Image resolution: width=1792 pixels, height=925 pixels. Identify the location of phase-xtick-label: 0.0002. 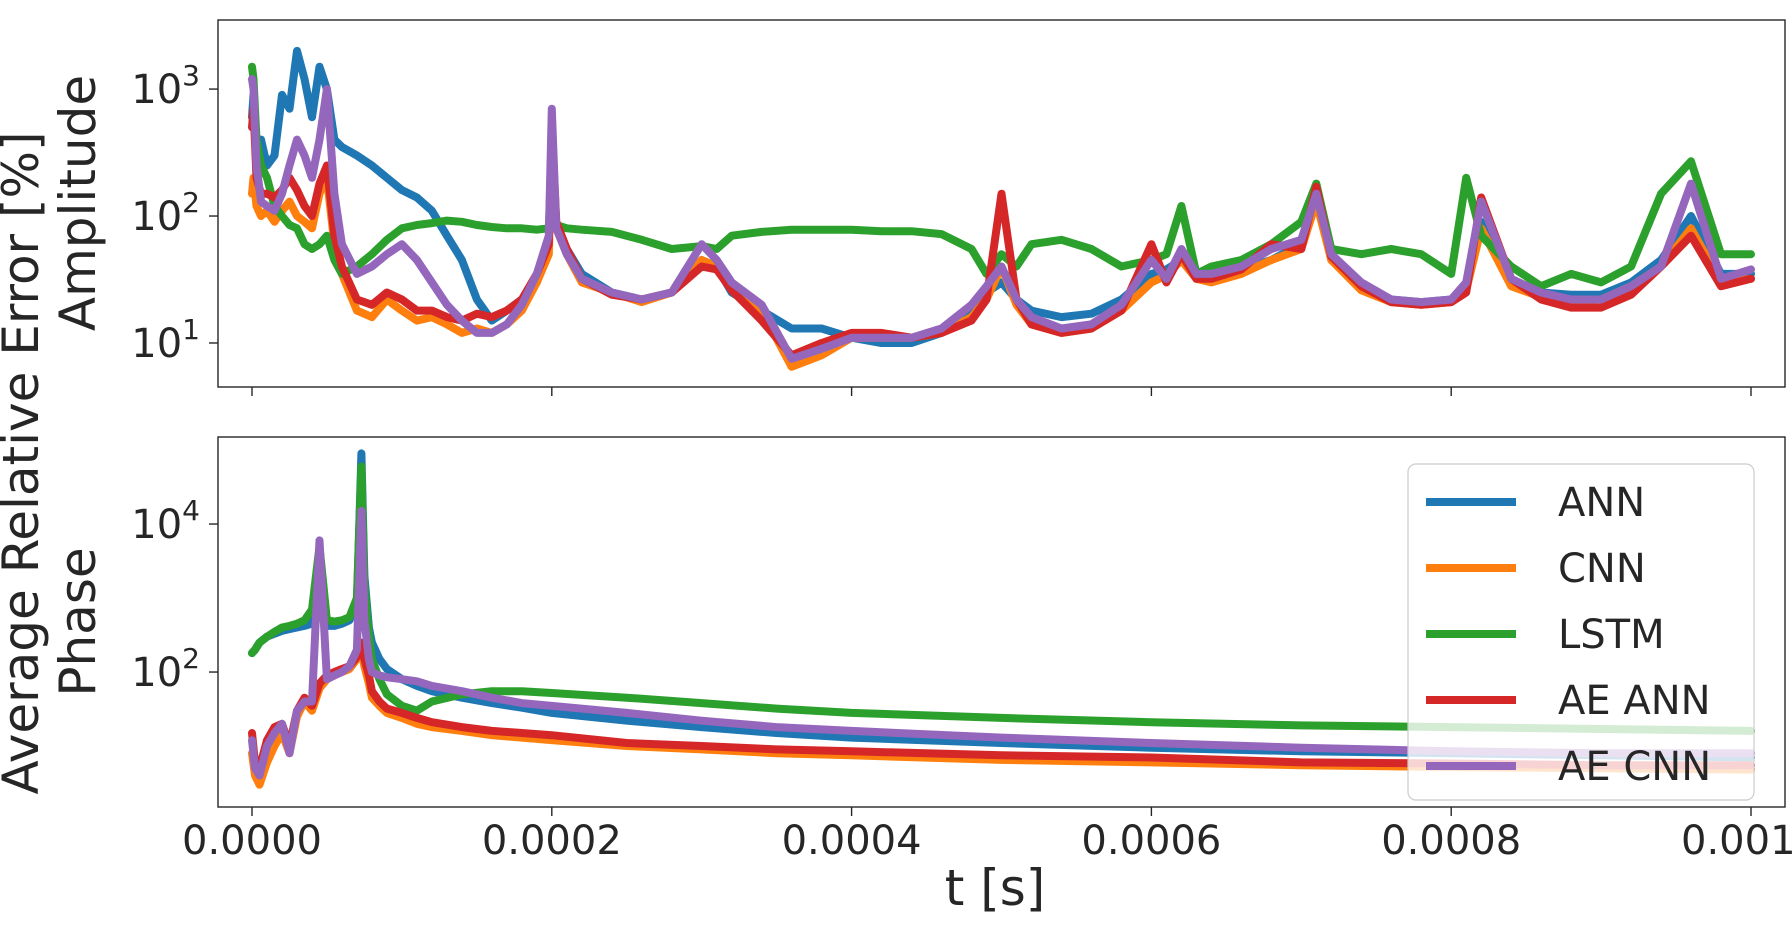
(552, 841).